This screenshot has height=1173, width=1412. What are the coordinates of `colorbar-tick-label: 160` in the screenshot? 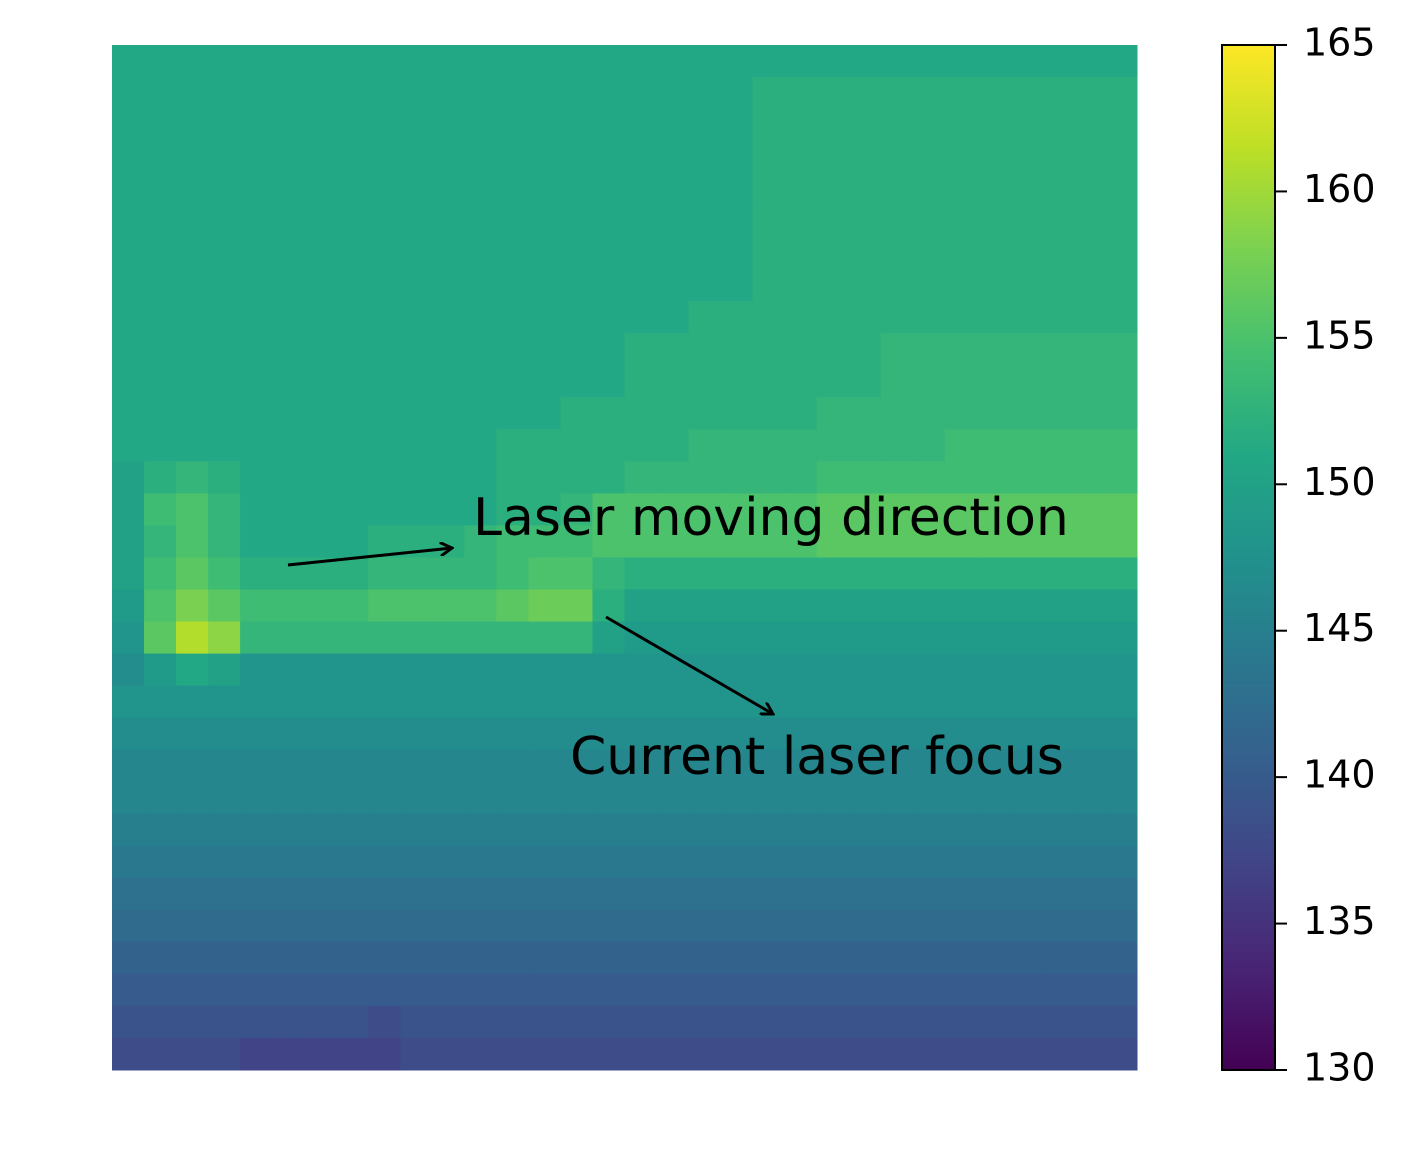 It's located at (1339, 189).